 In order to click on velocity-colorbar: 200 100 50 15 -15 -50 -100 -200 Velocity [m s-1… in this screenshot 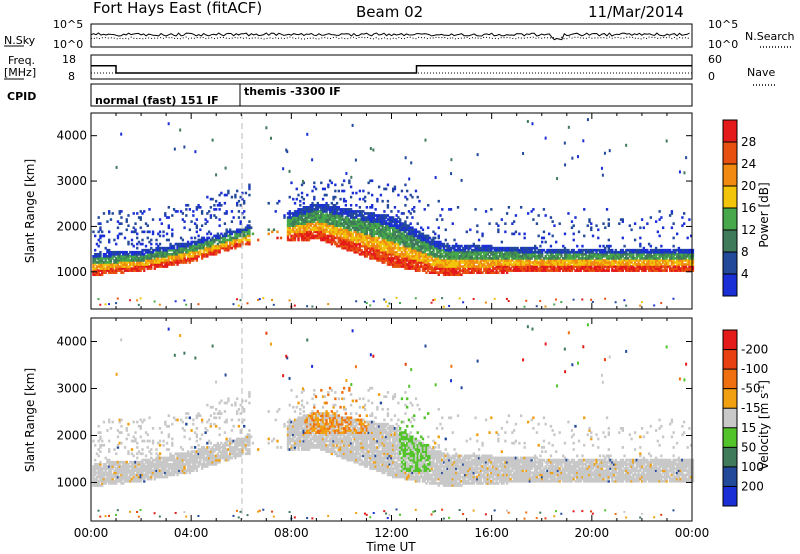, I will do `click(746, 418)`.